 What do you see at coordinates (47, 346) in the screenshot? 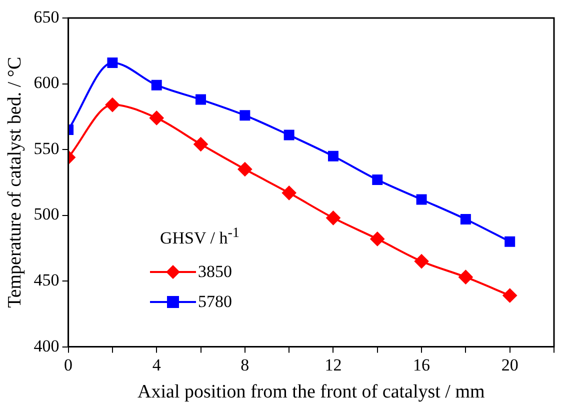
I see `y-tick-label: 400` at bounding box center [47, 346].